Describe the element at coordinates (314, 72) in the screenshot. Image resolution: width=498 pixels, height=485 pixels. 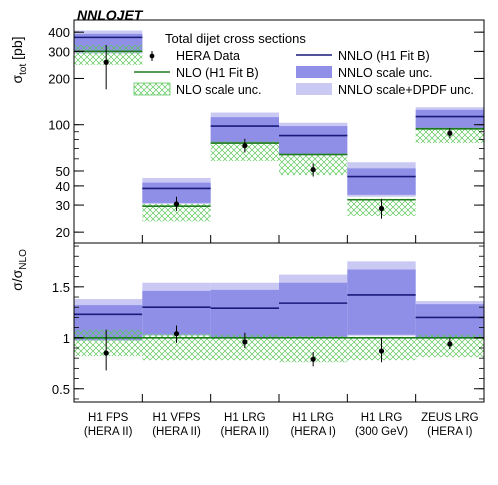
I see `legend-nnlo-scale-swatch` at that location.